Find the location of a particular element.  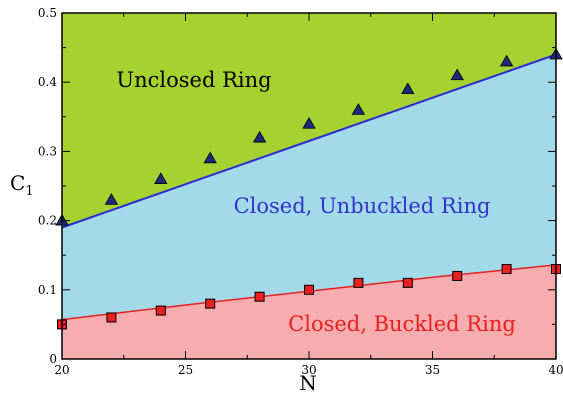

y-axis-label-main: C is located at coordinates (17, 183).